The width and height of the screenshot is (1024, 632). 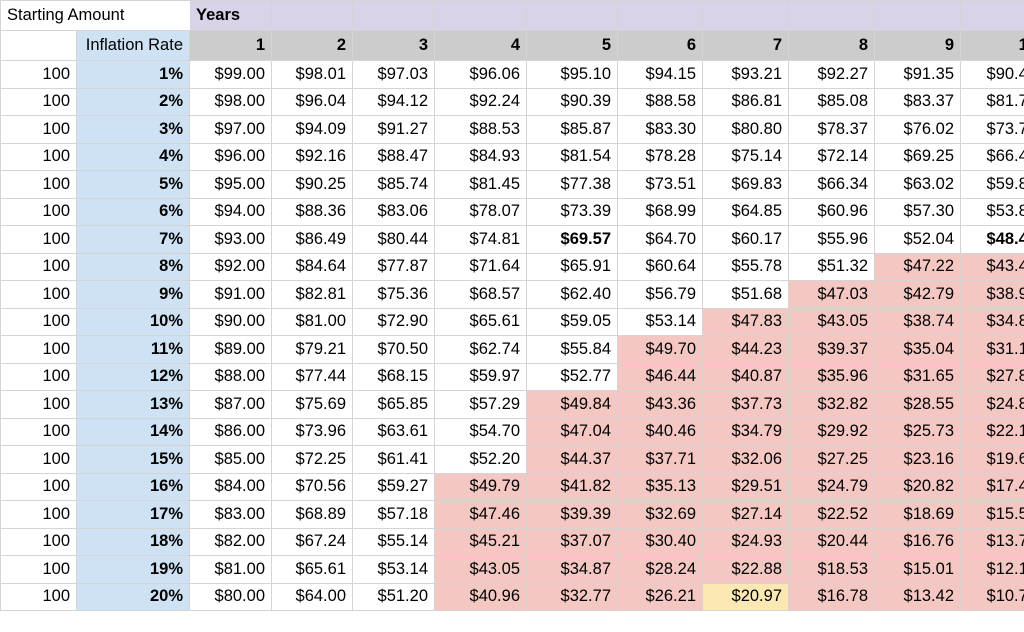 I want to click on value-cell: $59.97, so click(x=480, y=376).